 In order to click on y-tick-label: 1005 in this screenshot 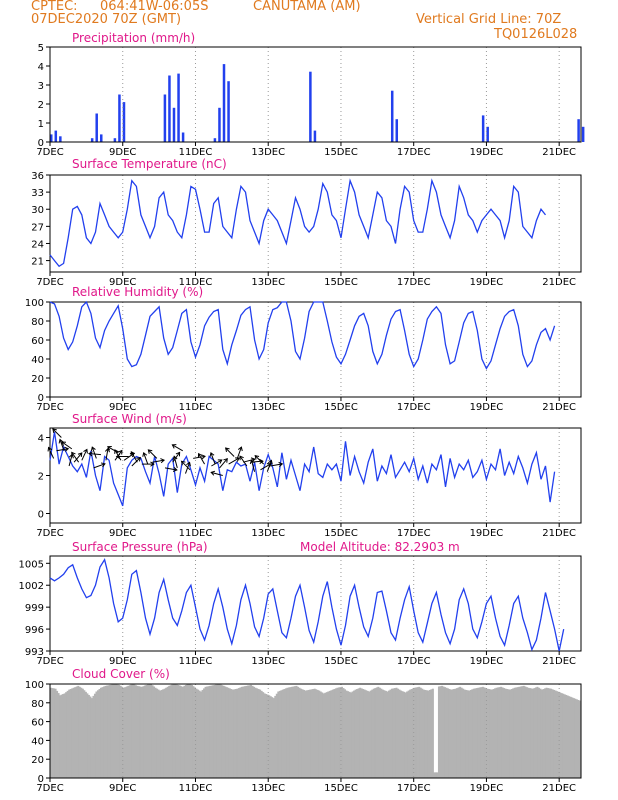, I will do `click(31, 564)`.